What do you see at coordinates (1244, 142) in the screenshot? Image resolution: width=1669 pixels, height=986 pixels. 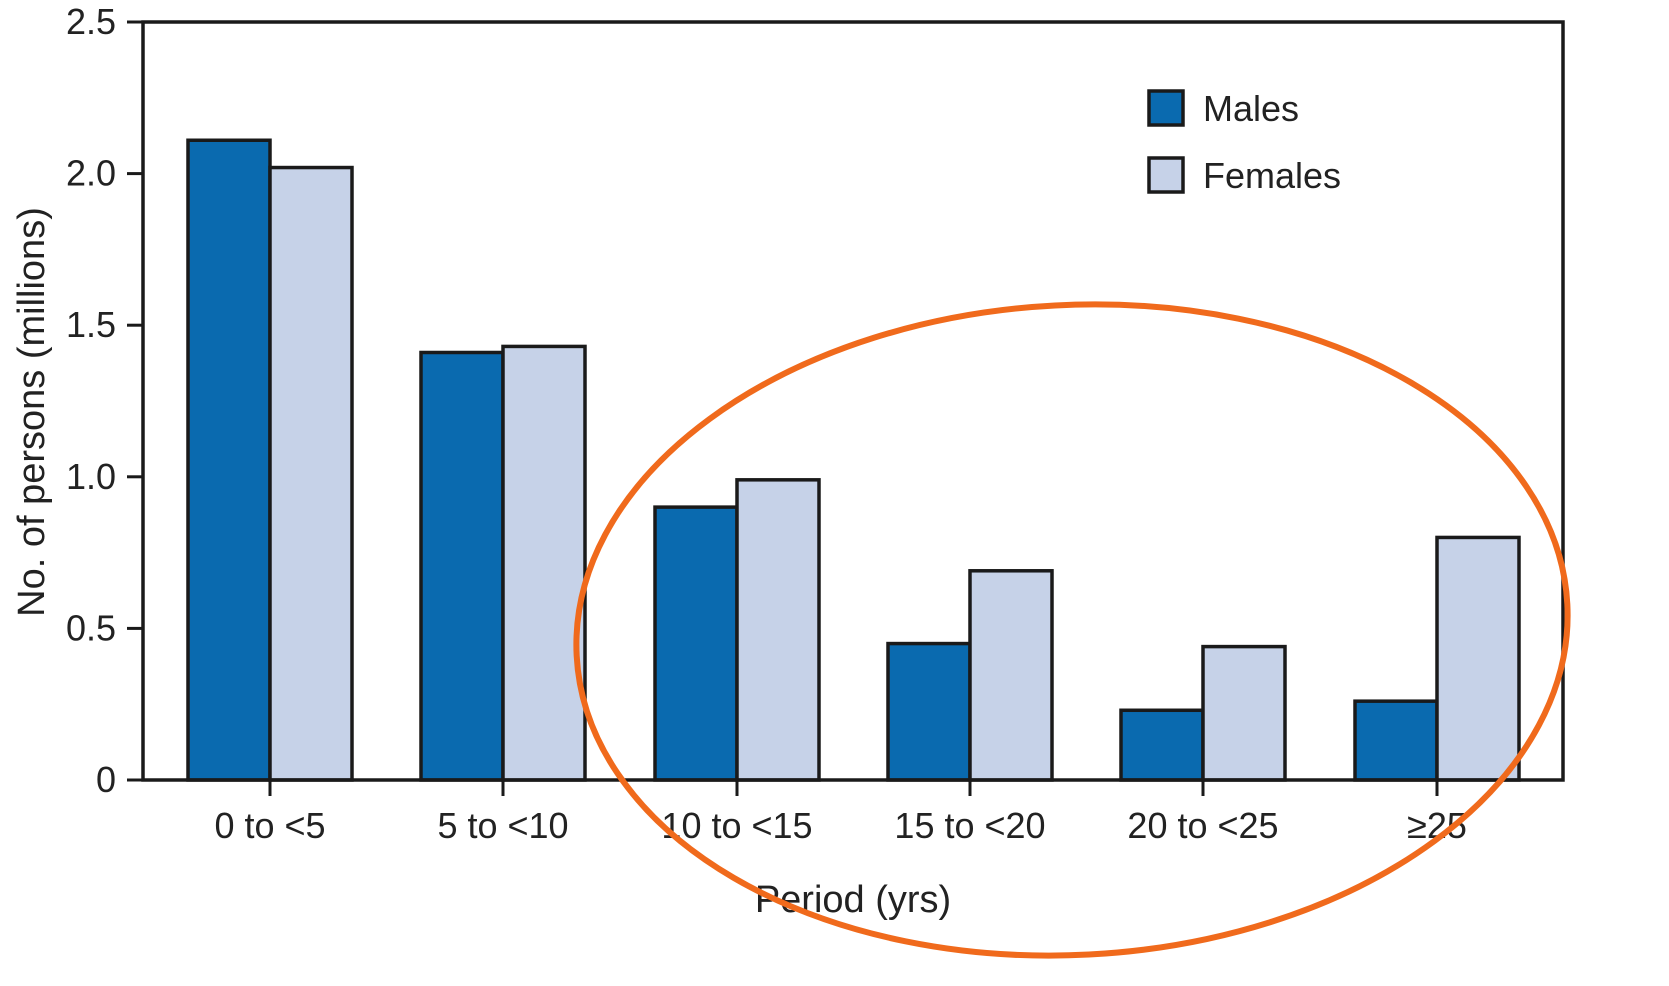 I see `legend: Males Females` at bounding box center [1244, 142].